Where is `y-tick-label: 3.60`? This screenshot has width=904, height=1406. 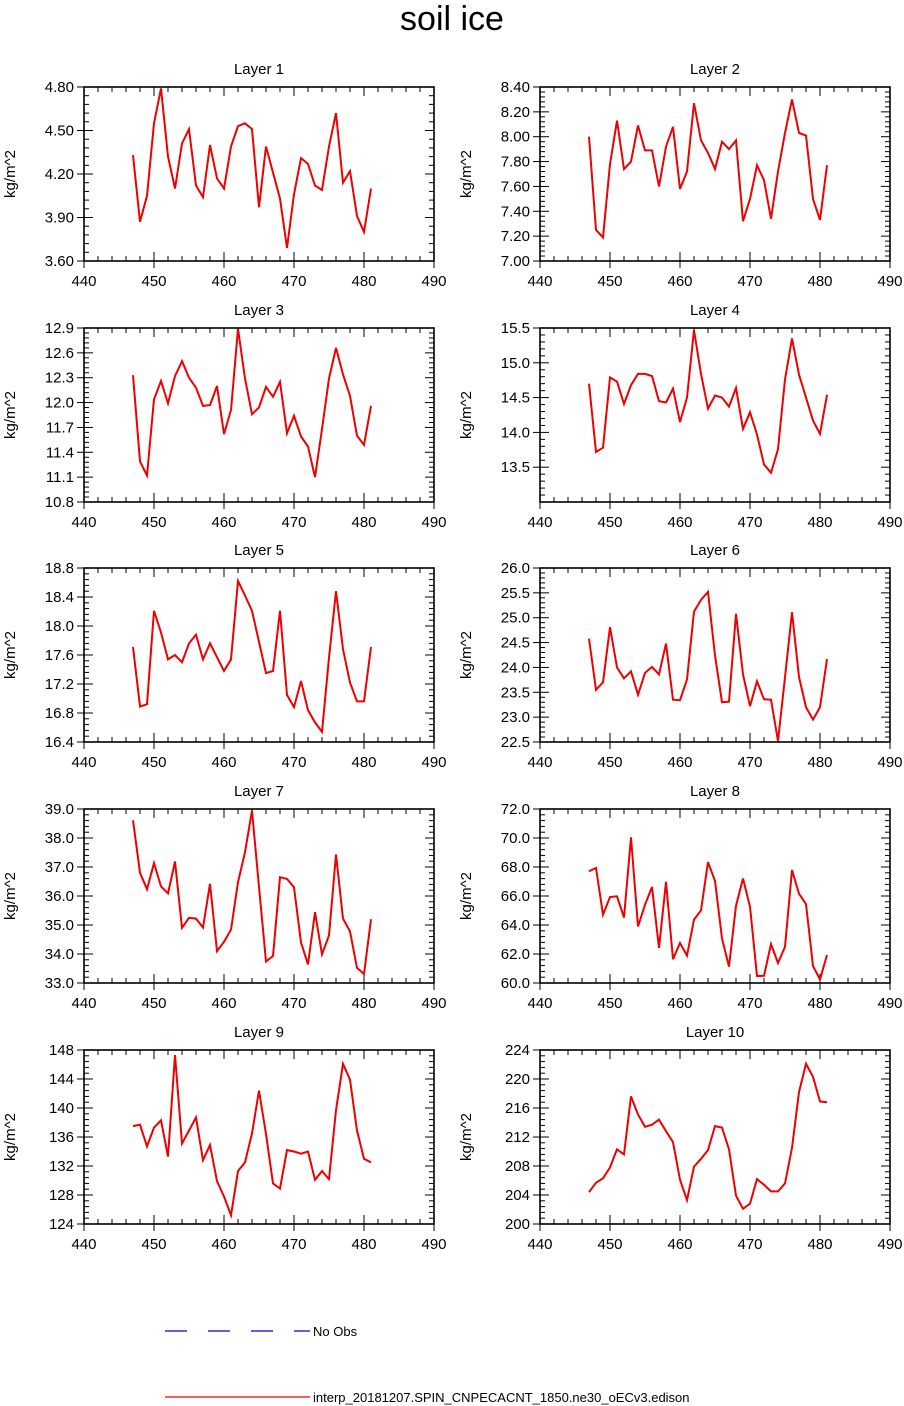 y-tick-label: 3.60 is located at coordinates (59, 261).